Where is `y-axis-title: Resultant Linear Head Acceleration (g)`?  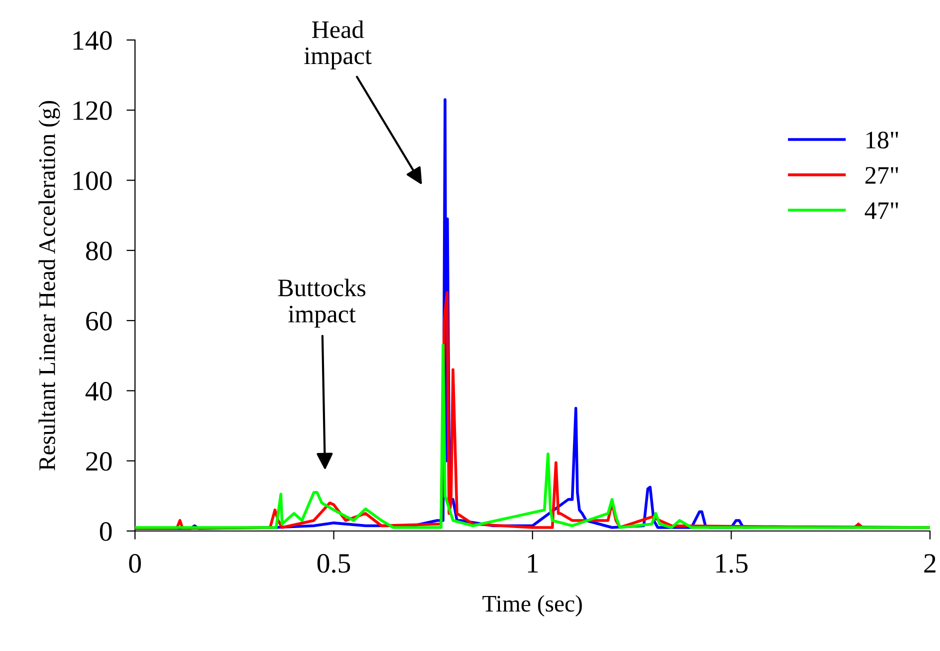 y-axis-title: Resultant Linear Head Acceleration (g) is located at coordinates (49, 285).